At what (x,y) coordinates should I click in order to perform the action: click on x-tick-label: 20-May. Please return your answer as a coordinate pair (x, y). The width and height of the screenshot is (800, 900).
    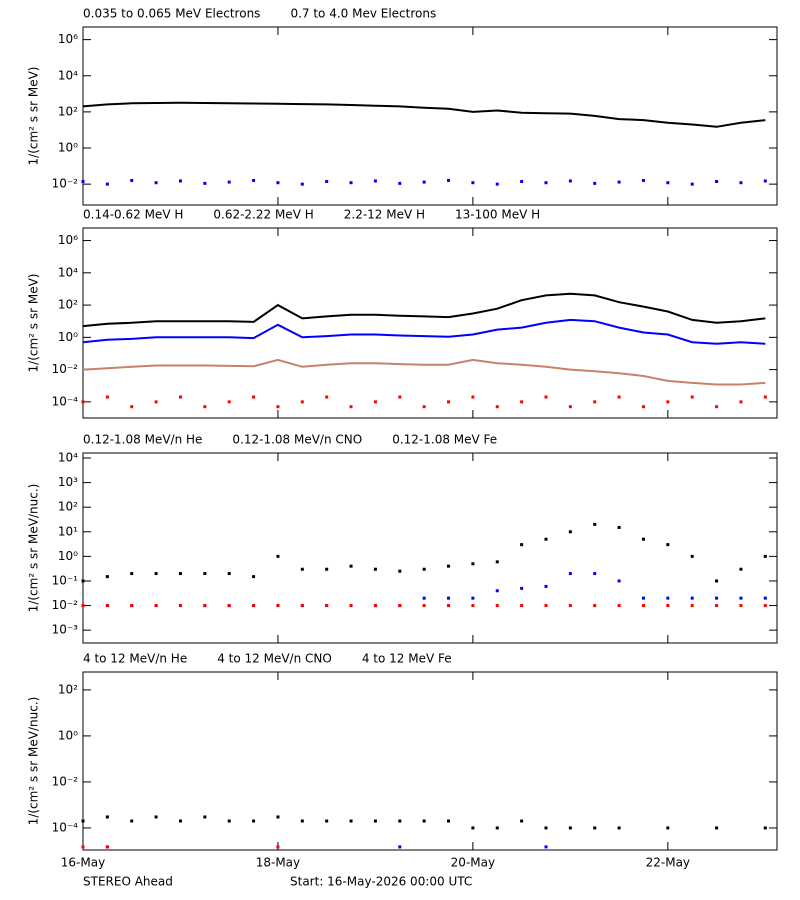
    Looking at the image, I should click on (473, 863).